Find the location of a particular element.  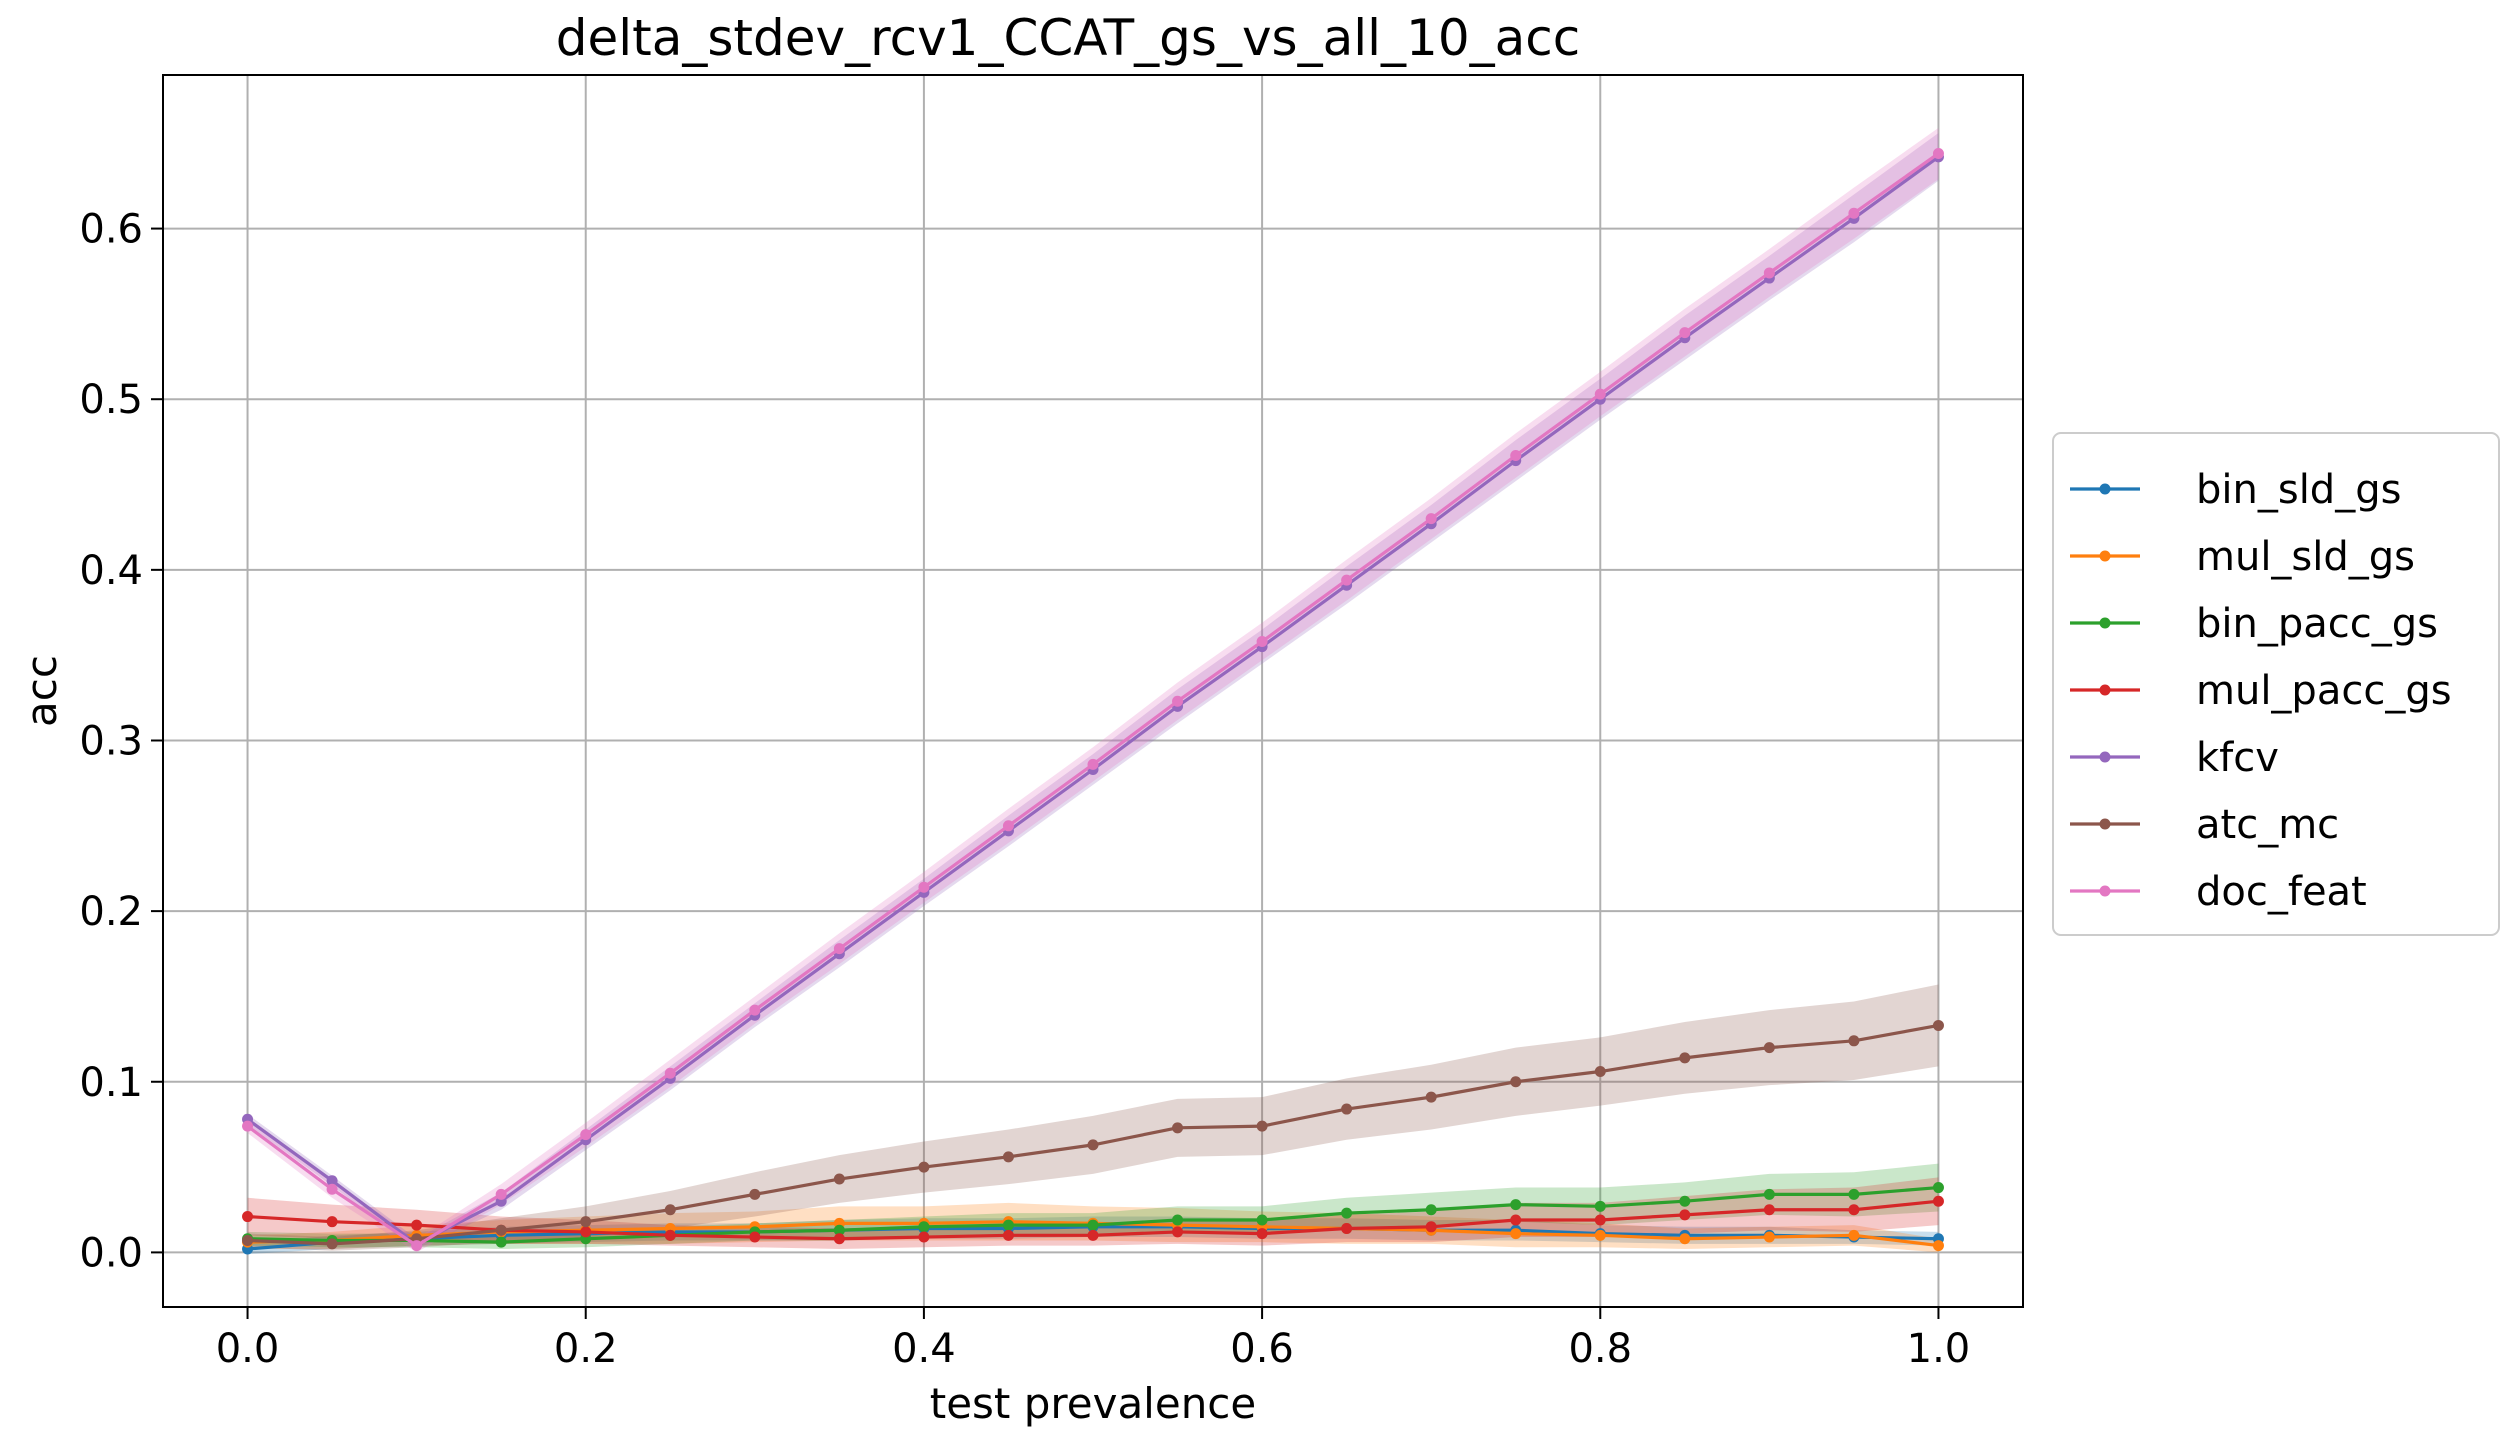

legend-item: mul_pacc_gs is located at coordinates (2261, 691).